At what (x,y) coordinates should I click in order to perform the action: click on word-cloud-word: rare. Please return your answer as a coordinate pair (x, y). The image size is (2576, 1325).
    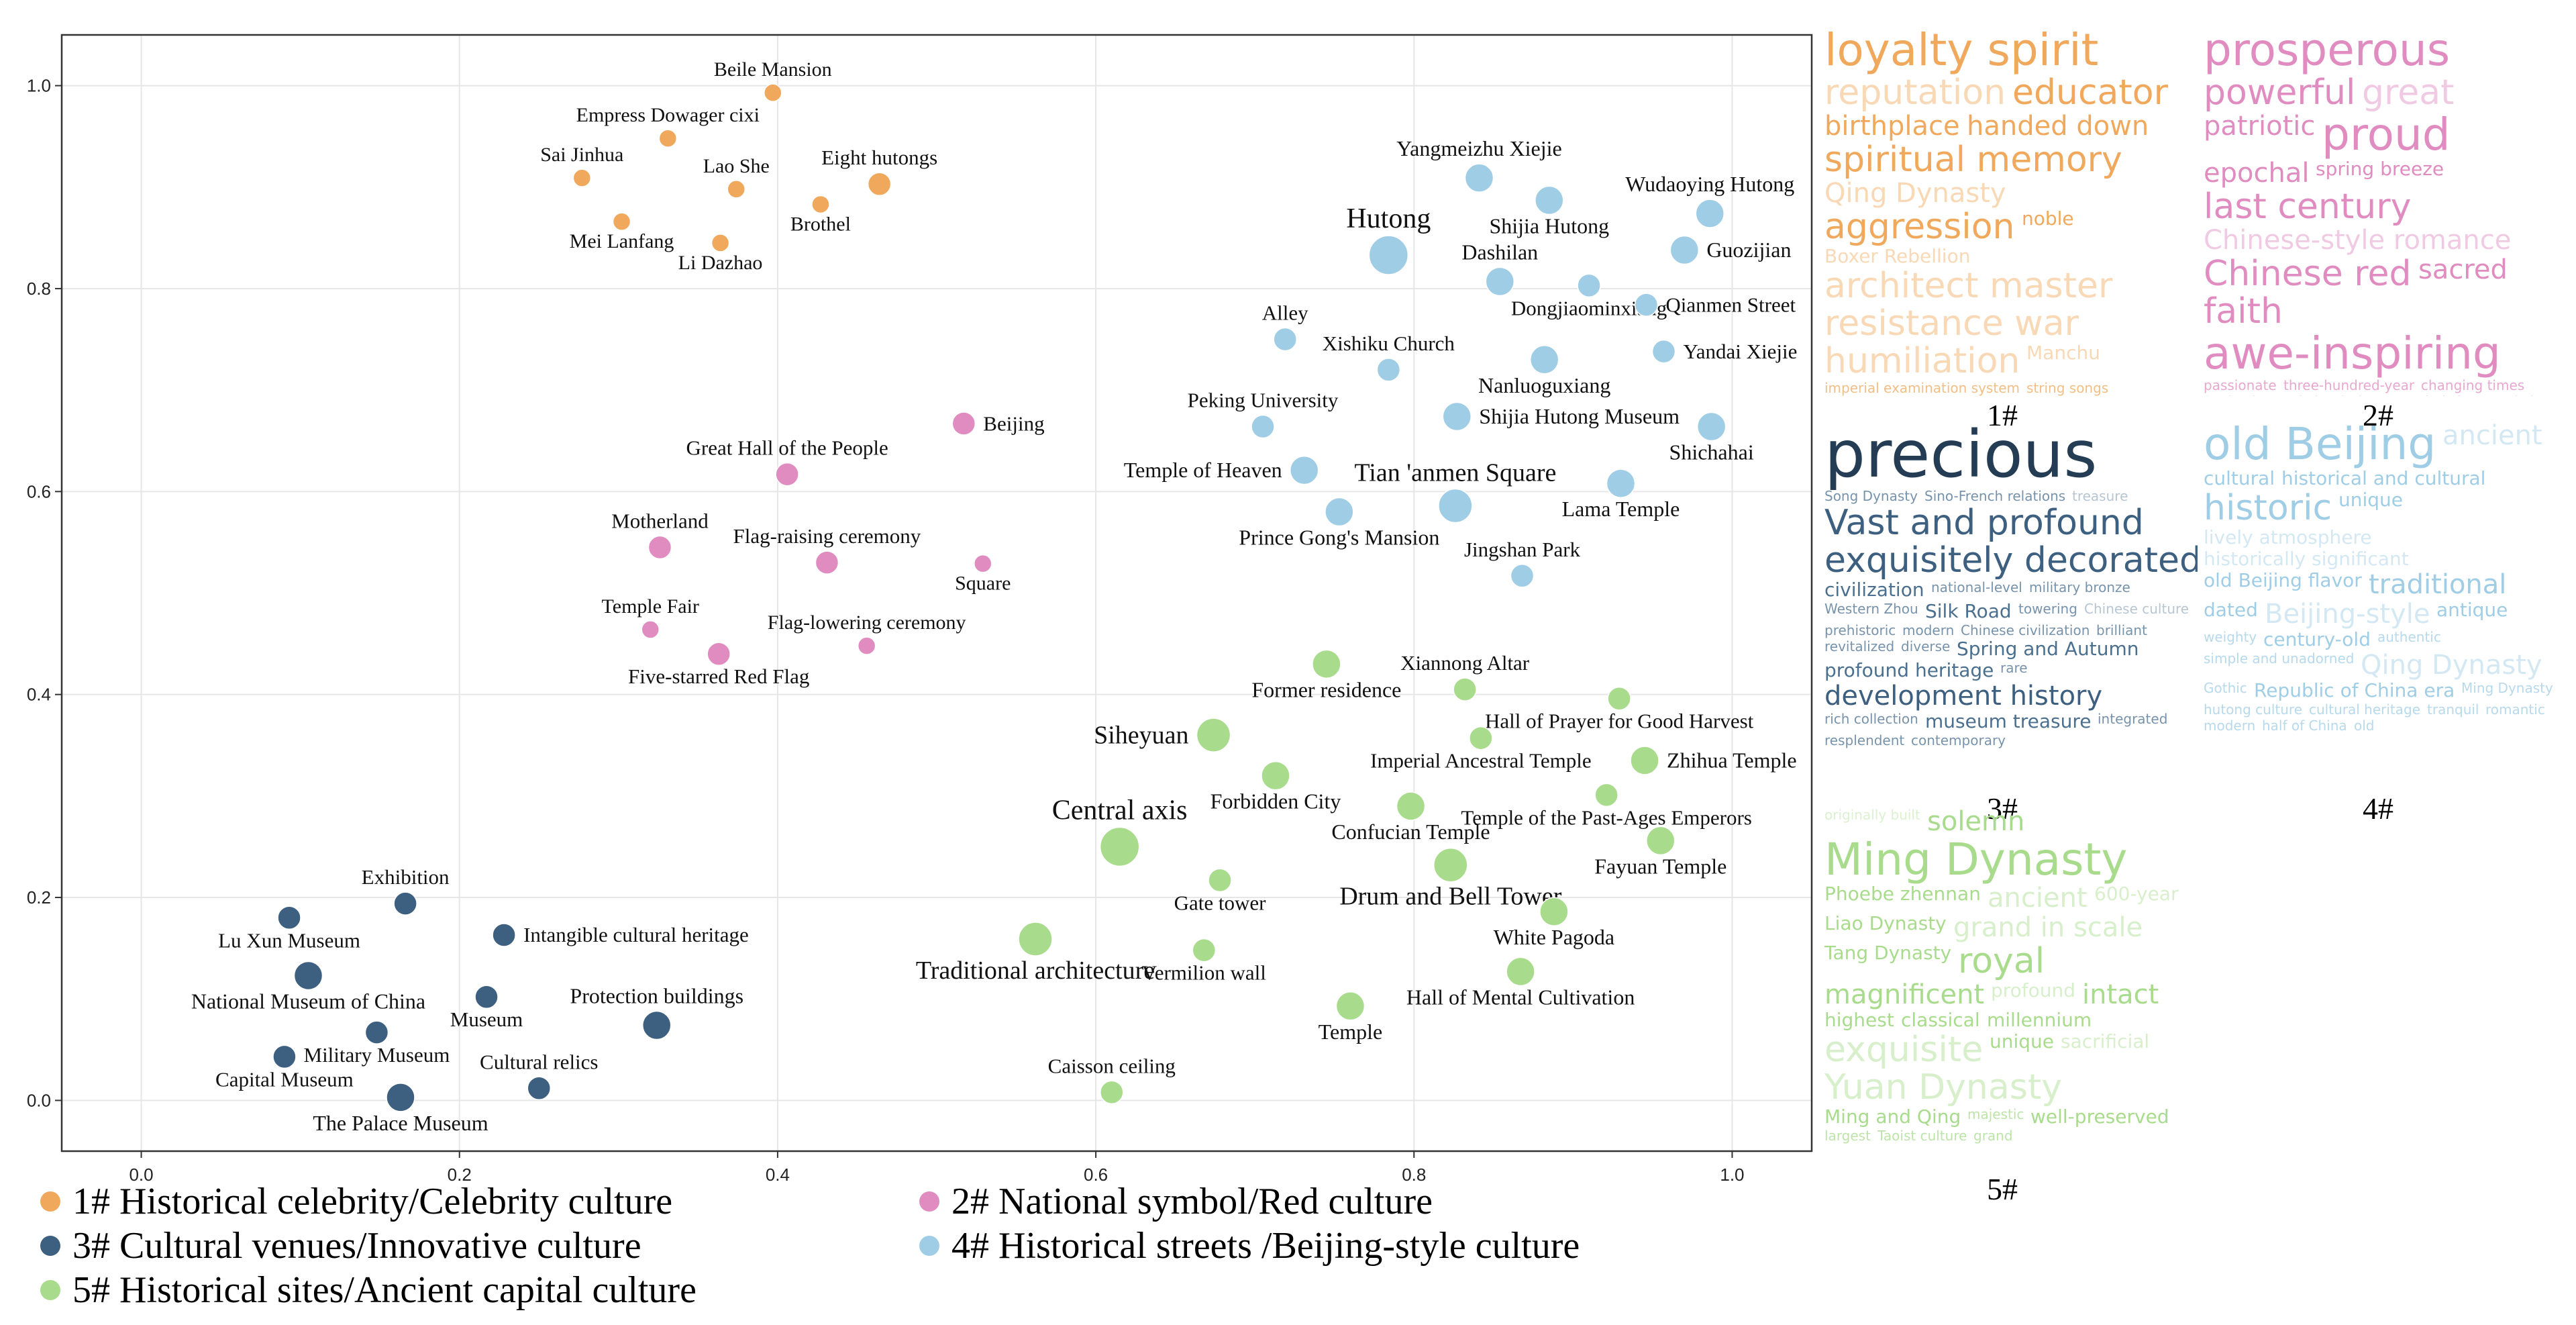
    Looking at the image, I should click on (2014, 668).